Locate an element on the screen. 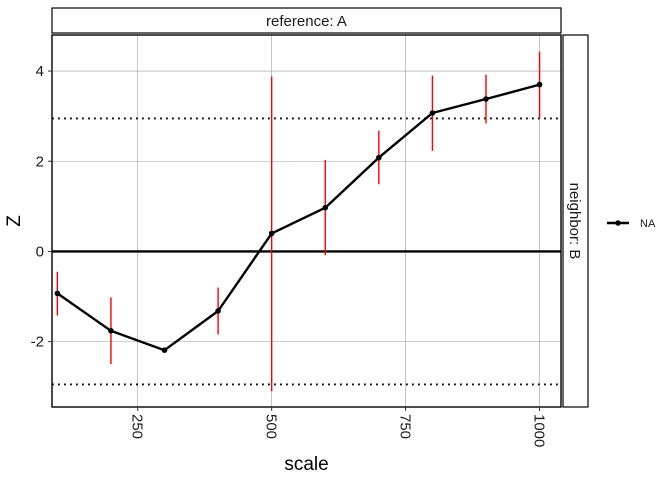 The width and height of the screenshot is (672, 480). y-tick-label: 2 is located at coordinates (40, 161).